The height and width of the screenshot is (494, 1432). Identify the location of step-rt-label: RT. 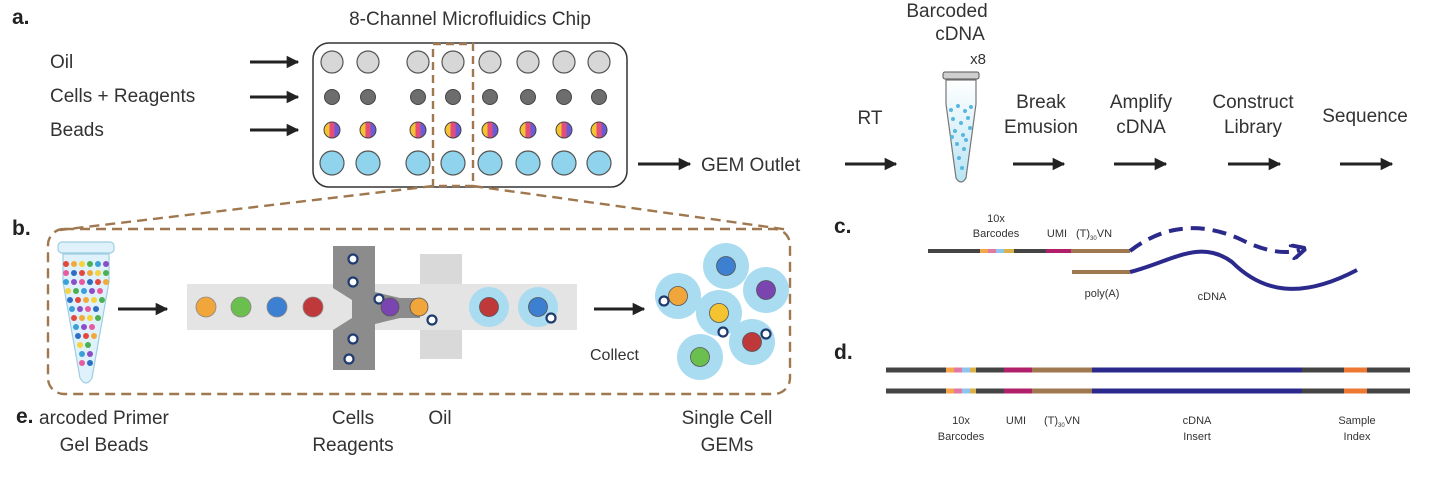
(870, 118).